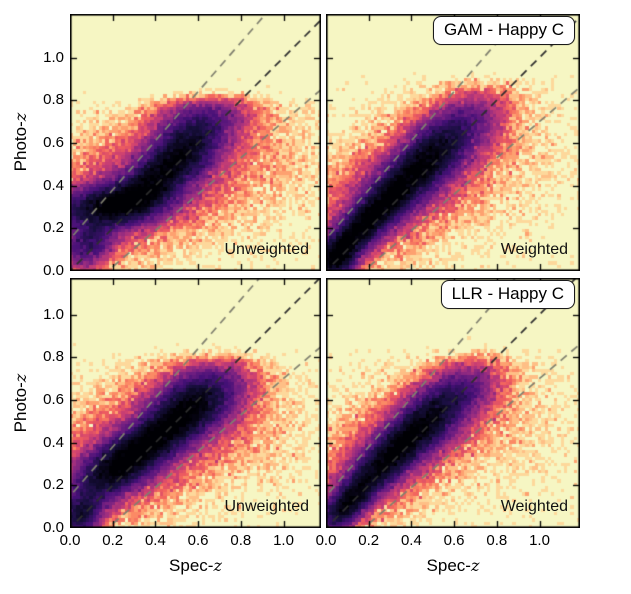 This screenshot has width=631, height=594. I want to click on x-axis-label-left: Spec-z, so click(195, 565).